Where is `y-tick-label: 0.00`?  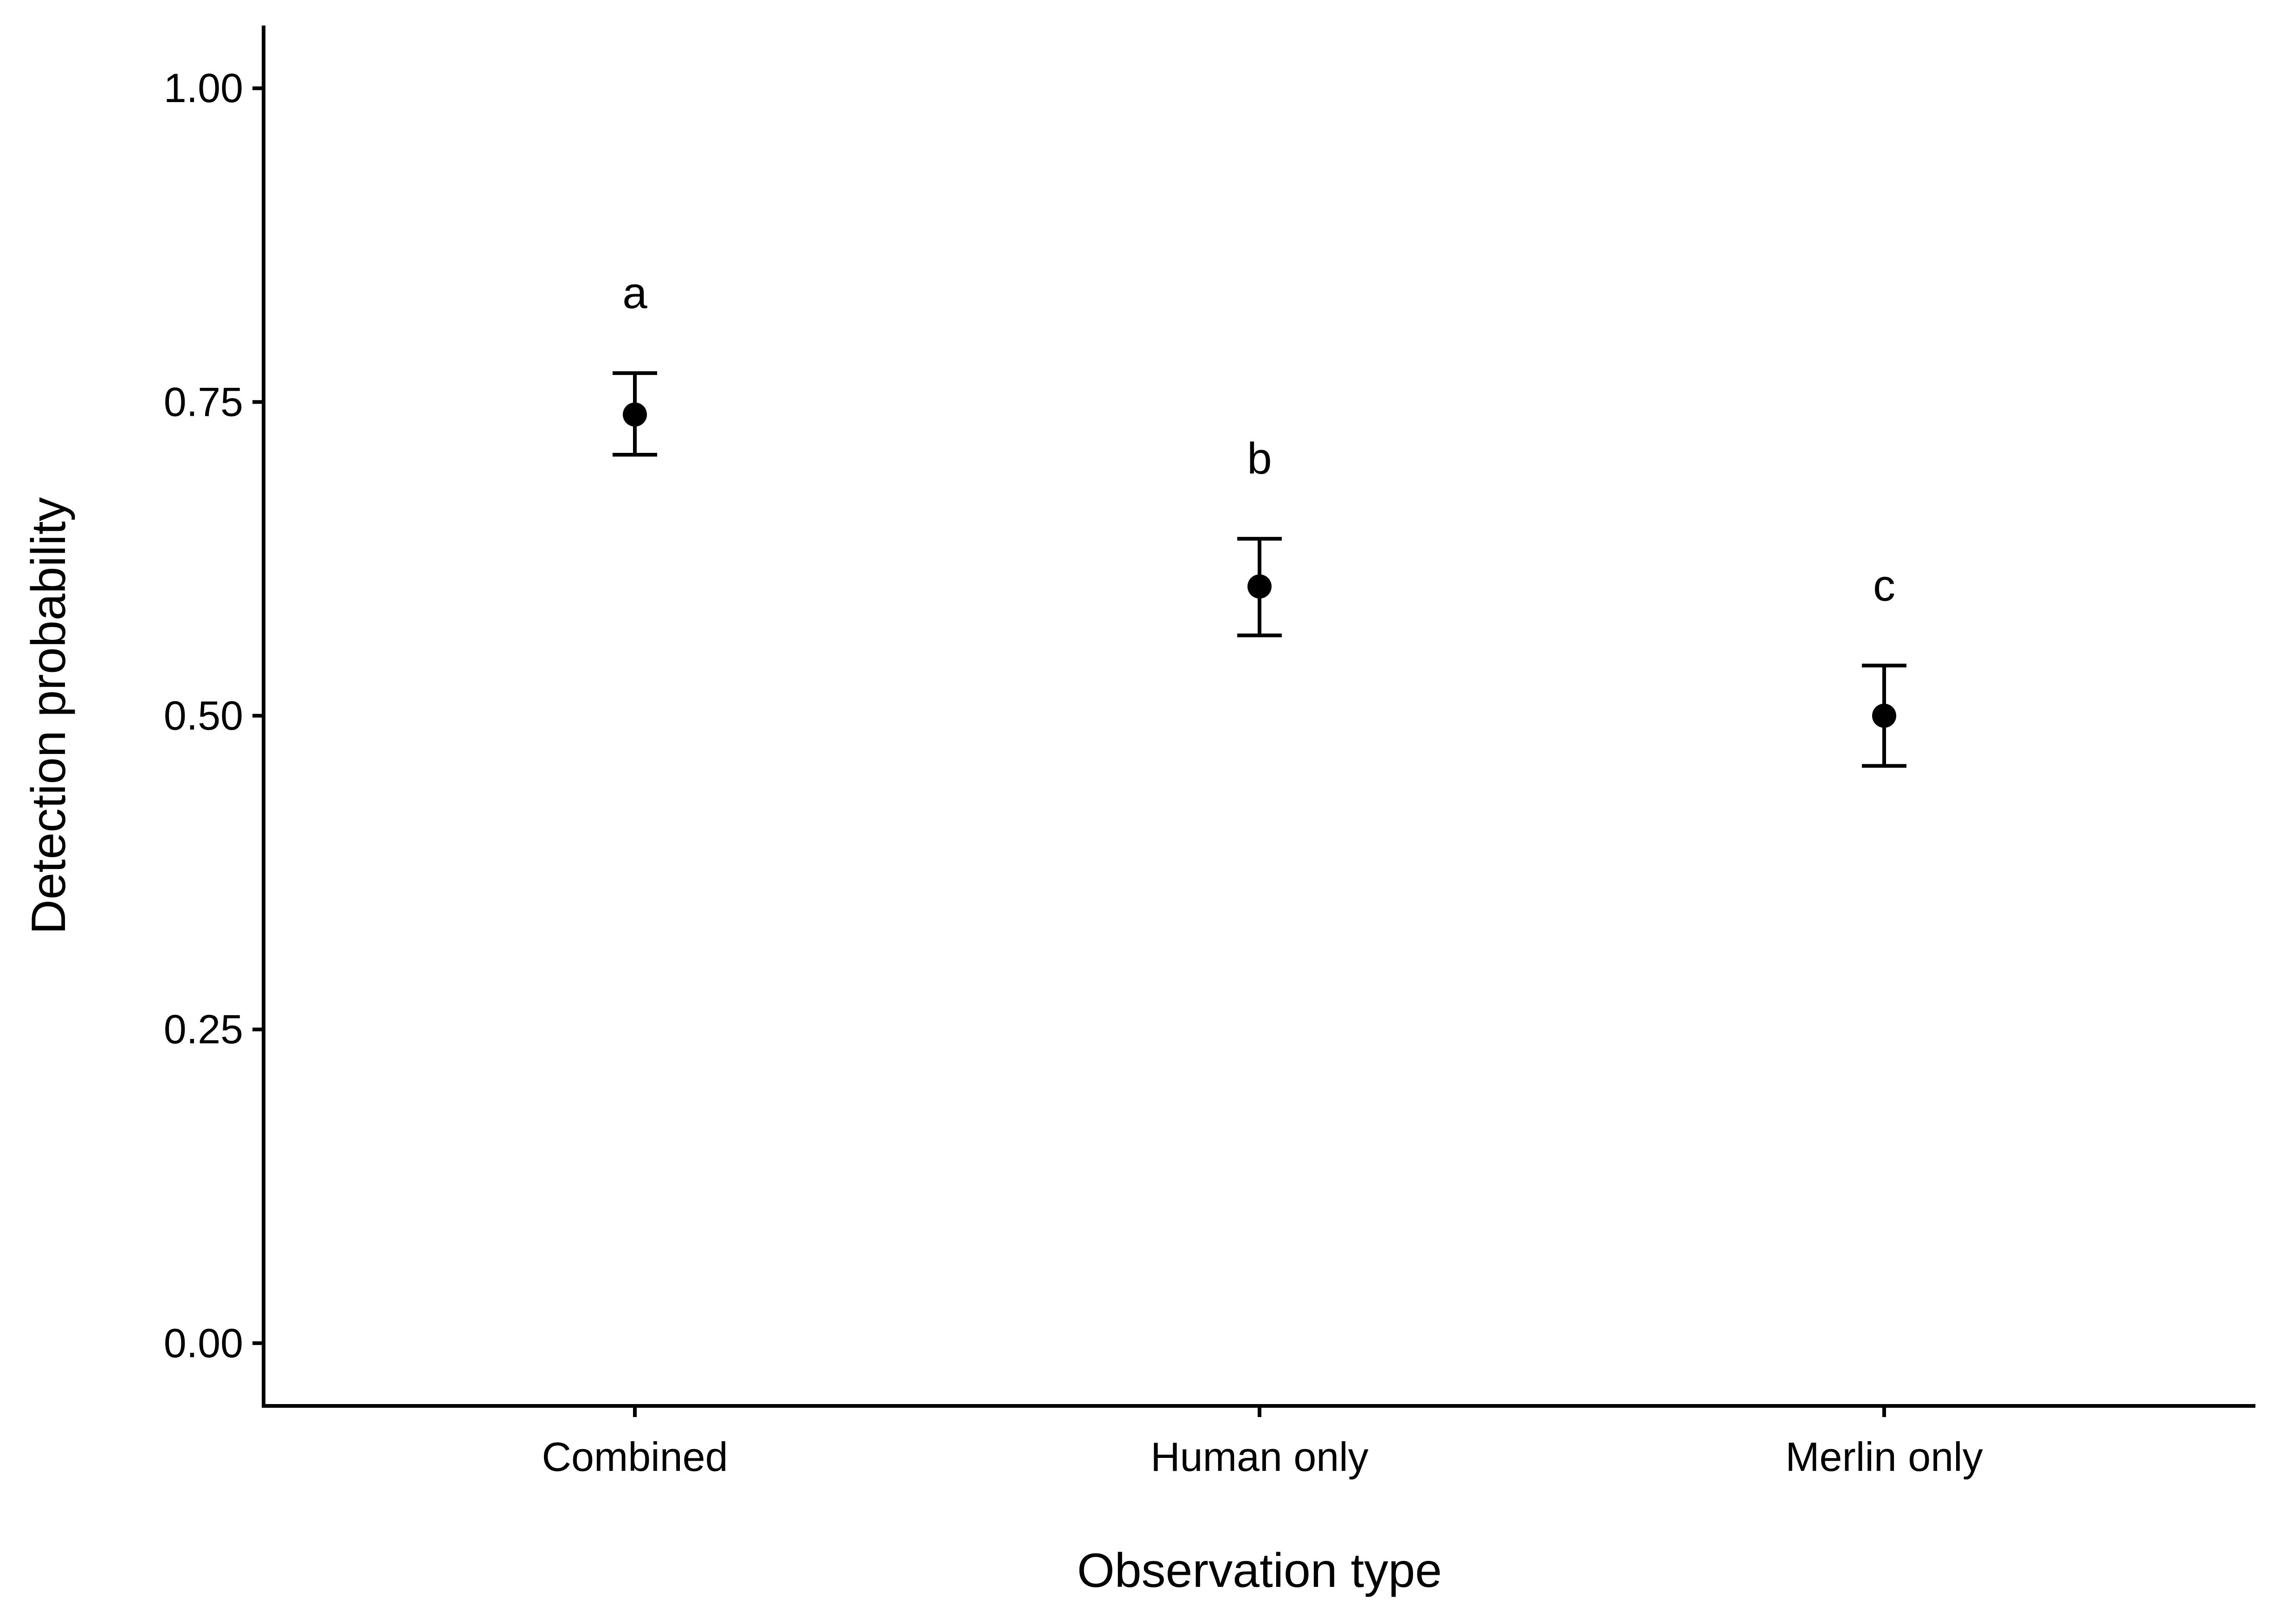
y-tick-label: 0.00 is located at coordinates (203, 1343).